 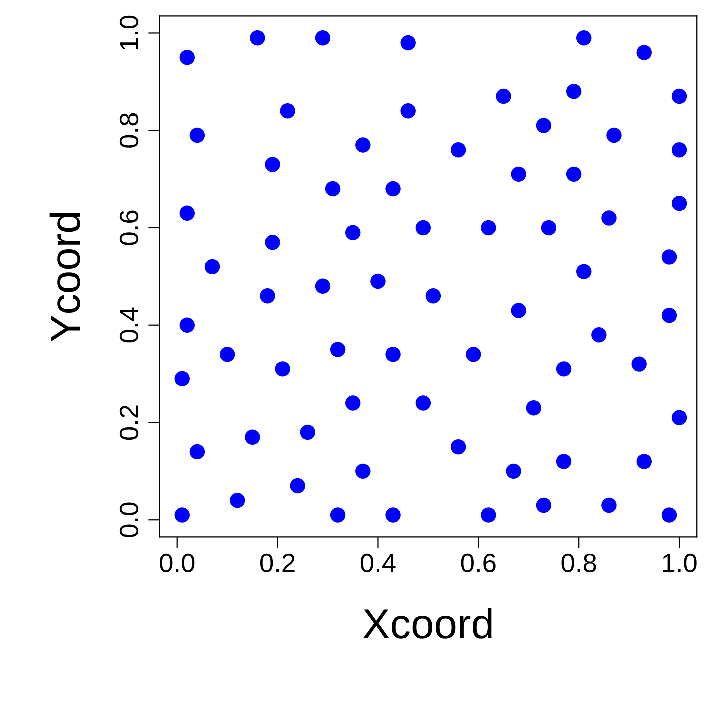 I want to click on x-tick-label: 0.8, so click(x=579, y=563).